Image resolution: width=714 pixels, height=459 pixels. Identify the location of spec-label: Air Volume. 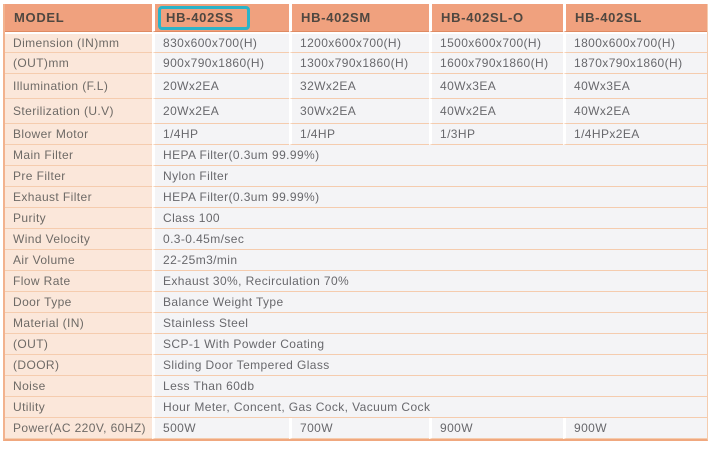
(78, 260).